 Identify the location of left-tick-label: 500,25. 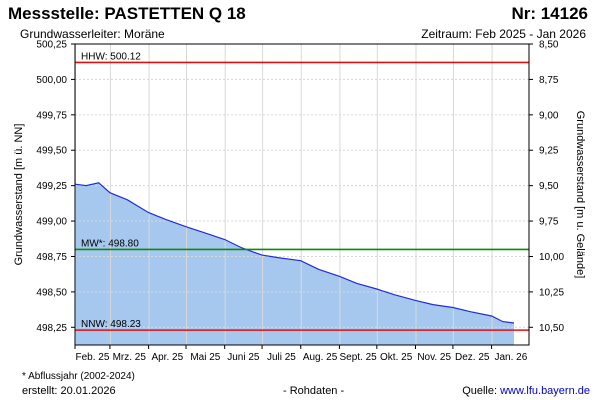
(51, 45).